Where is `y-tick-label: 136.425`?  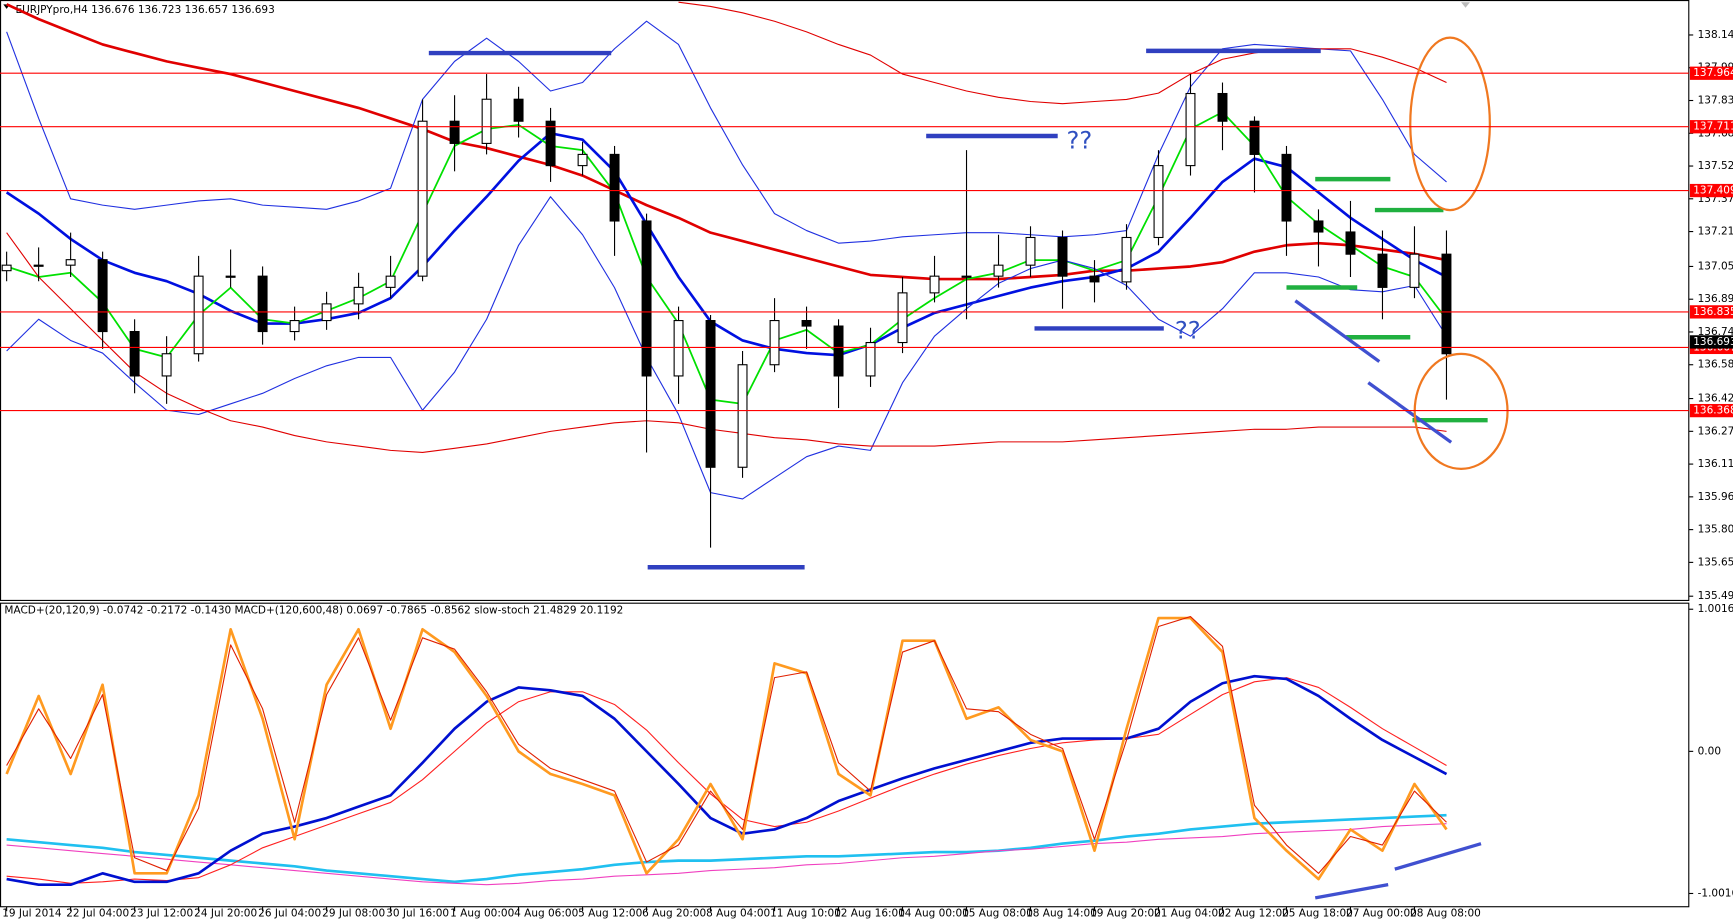 y-tick-label: 136.425 is located at coordinates (1715, 399).